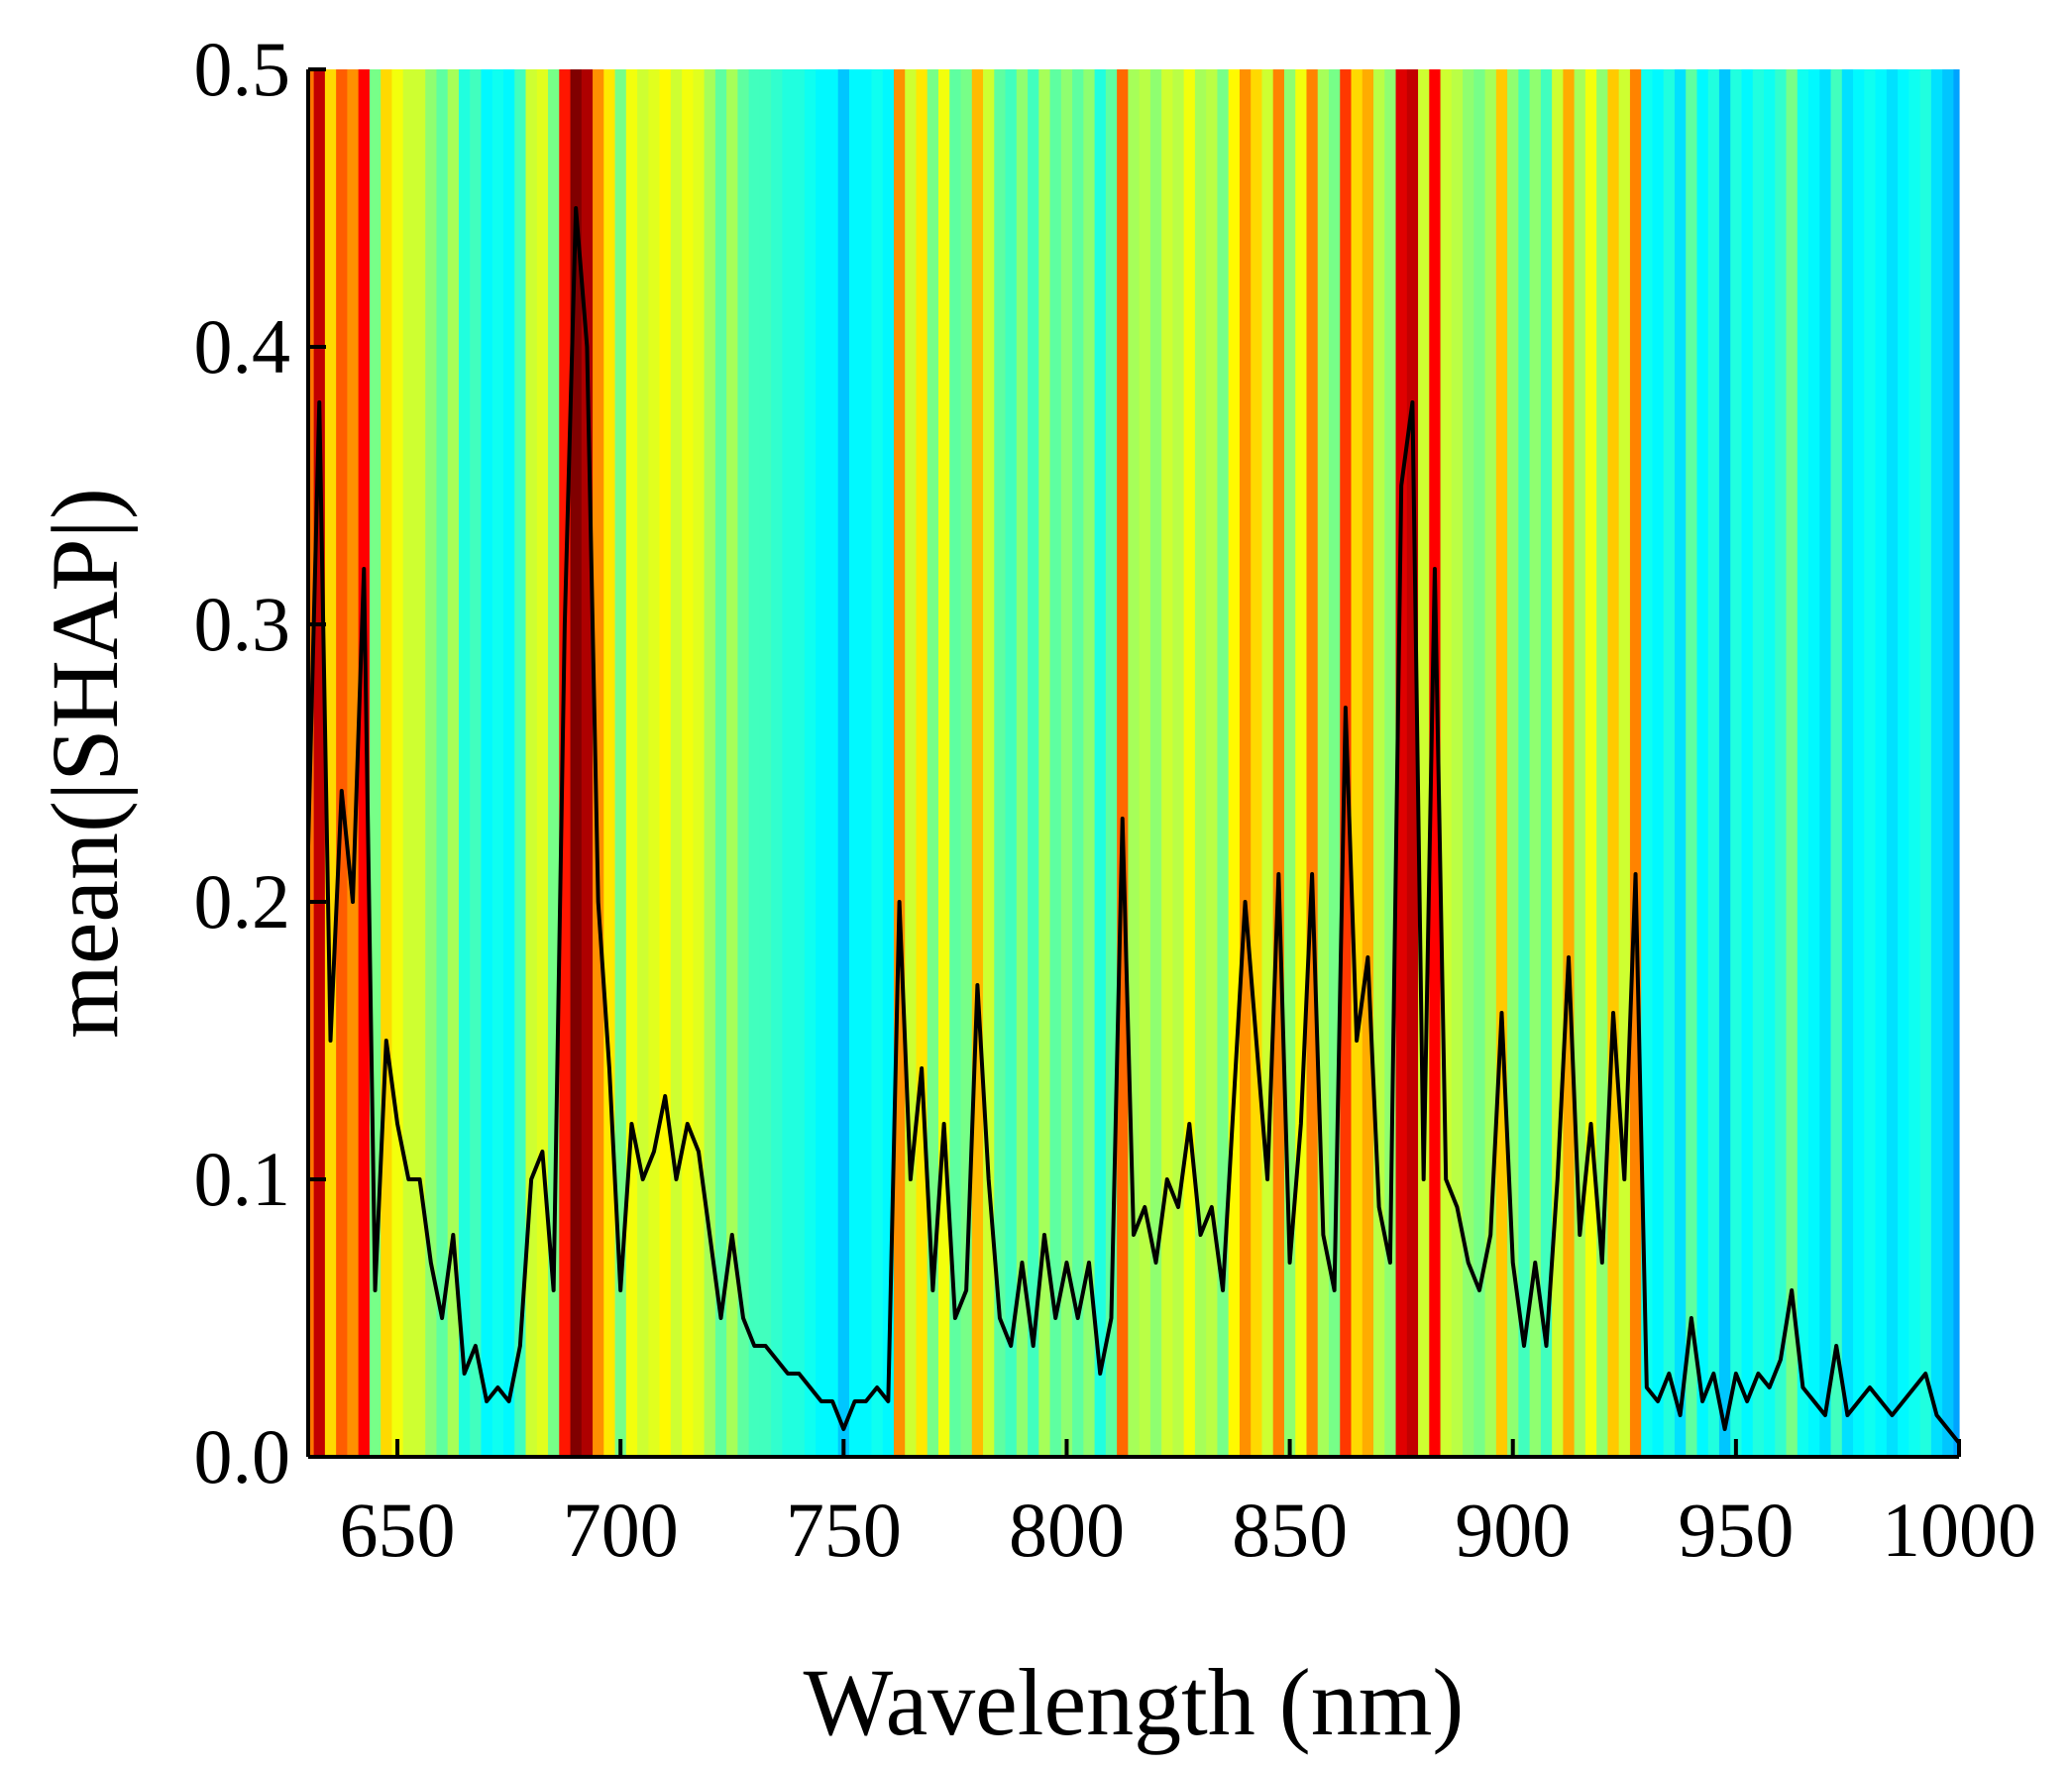 Image resolution: width=2072 pixels, height=1770 pixels. Describe the element at coordinates (1067, 1530) in the screenshot. I see `x-tick-label: 800` at that location.